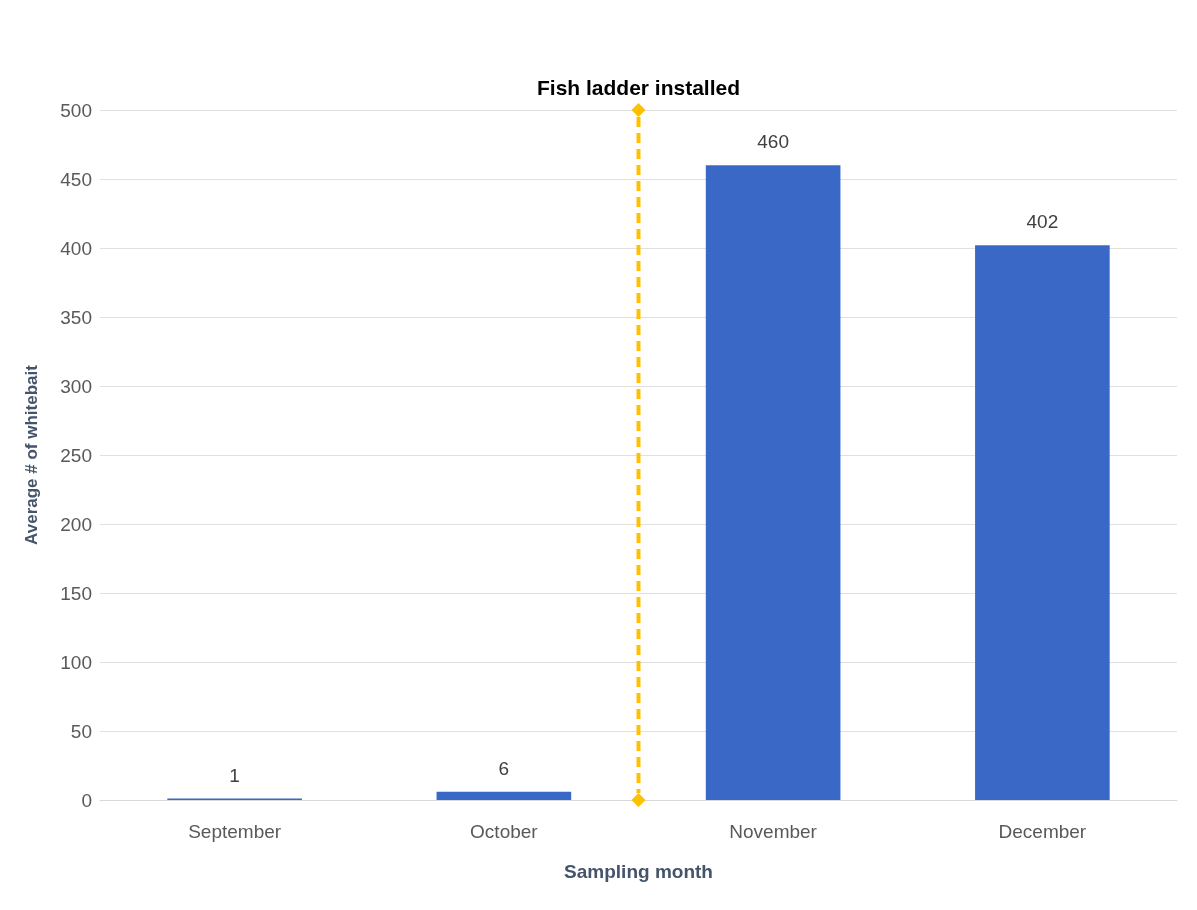 Image resolution: width=1197 pixels, height=910 pixels. Describe the element at coordinates (81, 731) in the screenshot. I see `y-tick-label: 50` at that location.